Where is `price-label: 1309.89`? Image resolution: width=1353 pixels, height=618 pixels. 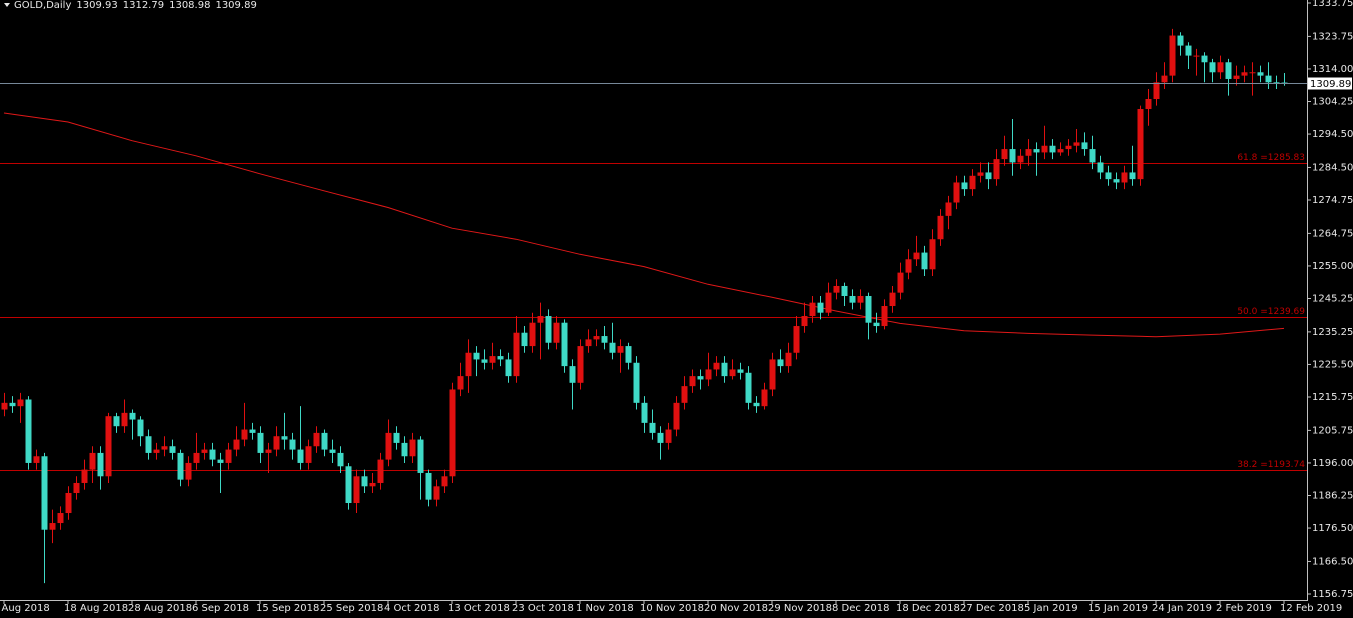 price-label: 1309.89 is located at coordinates (1330, 84).